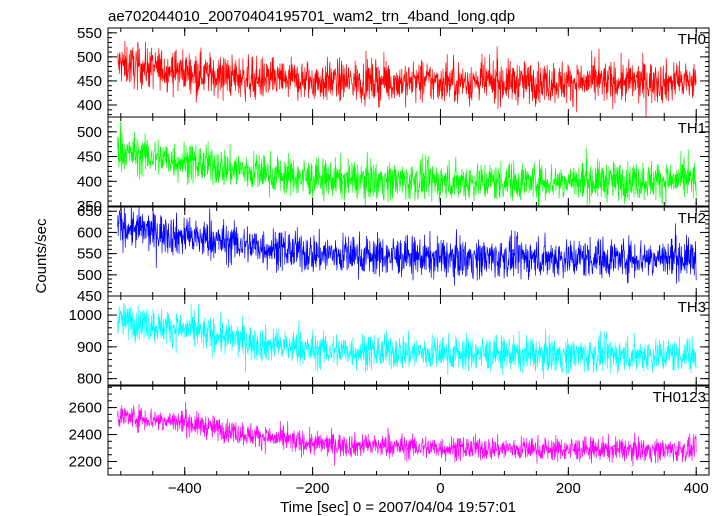 This screenshot has width=723, height=516. I want to click on x-tick-label: 0, so click(440, 488).